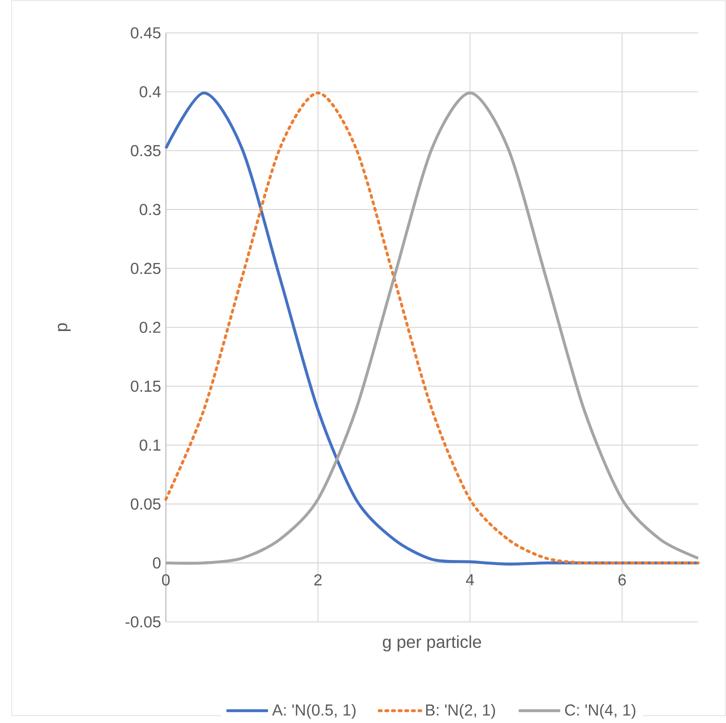  What do you see at coordinates (150, 328) in the screenshot?
I see `y-tick-label: 0.2` at bounding box center [150, 328].